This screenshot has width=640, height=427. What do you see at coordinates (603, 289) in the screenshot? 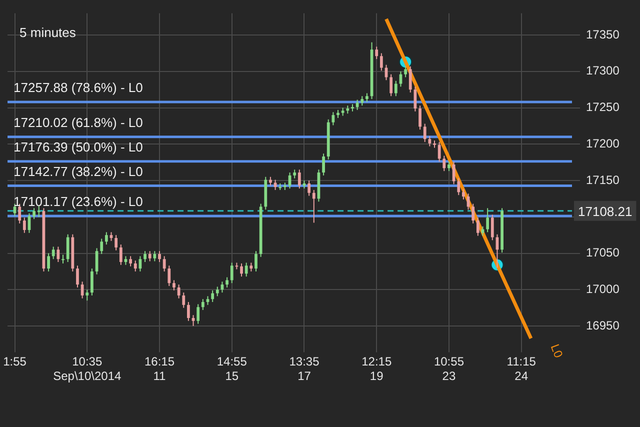
I see `y-tick-label: 17000` at bounding box center [603, 289].